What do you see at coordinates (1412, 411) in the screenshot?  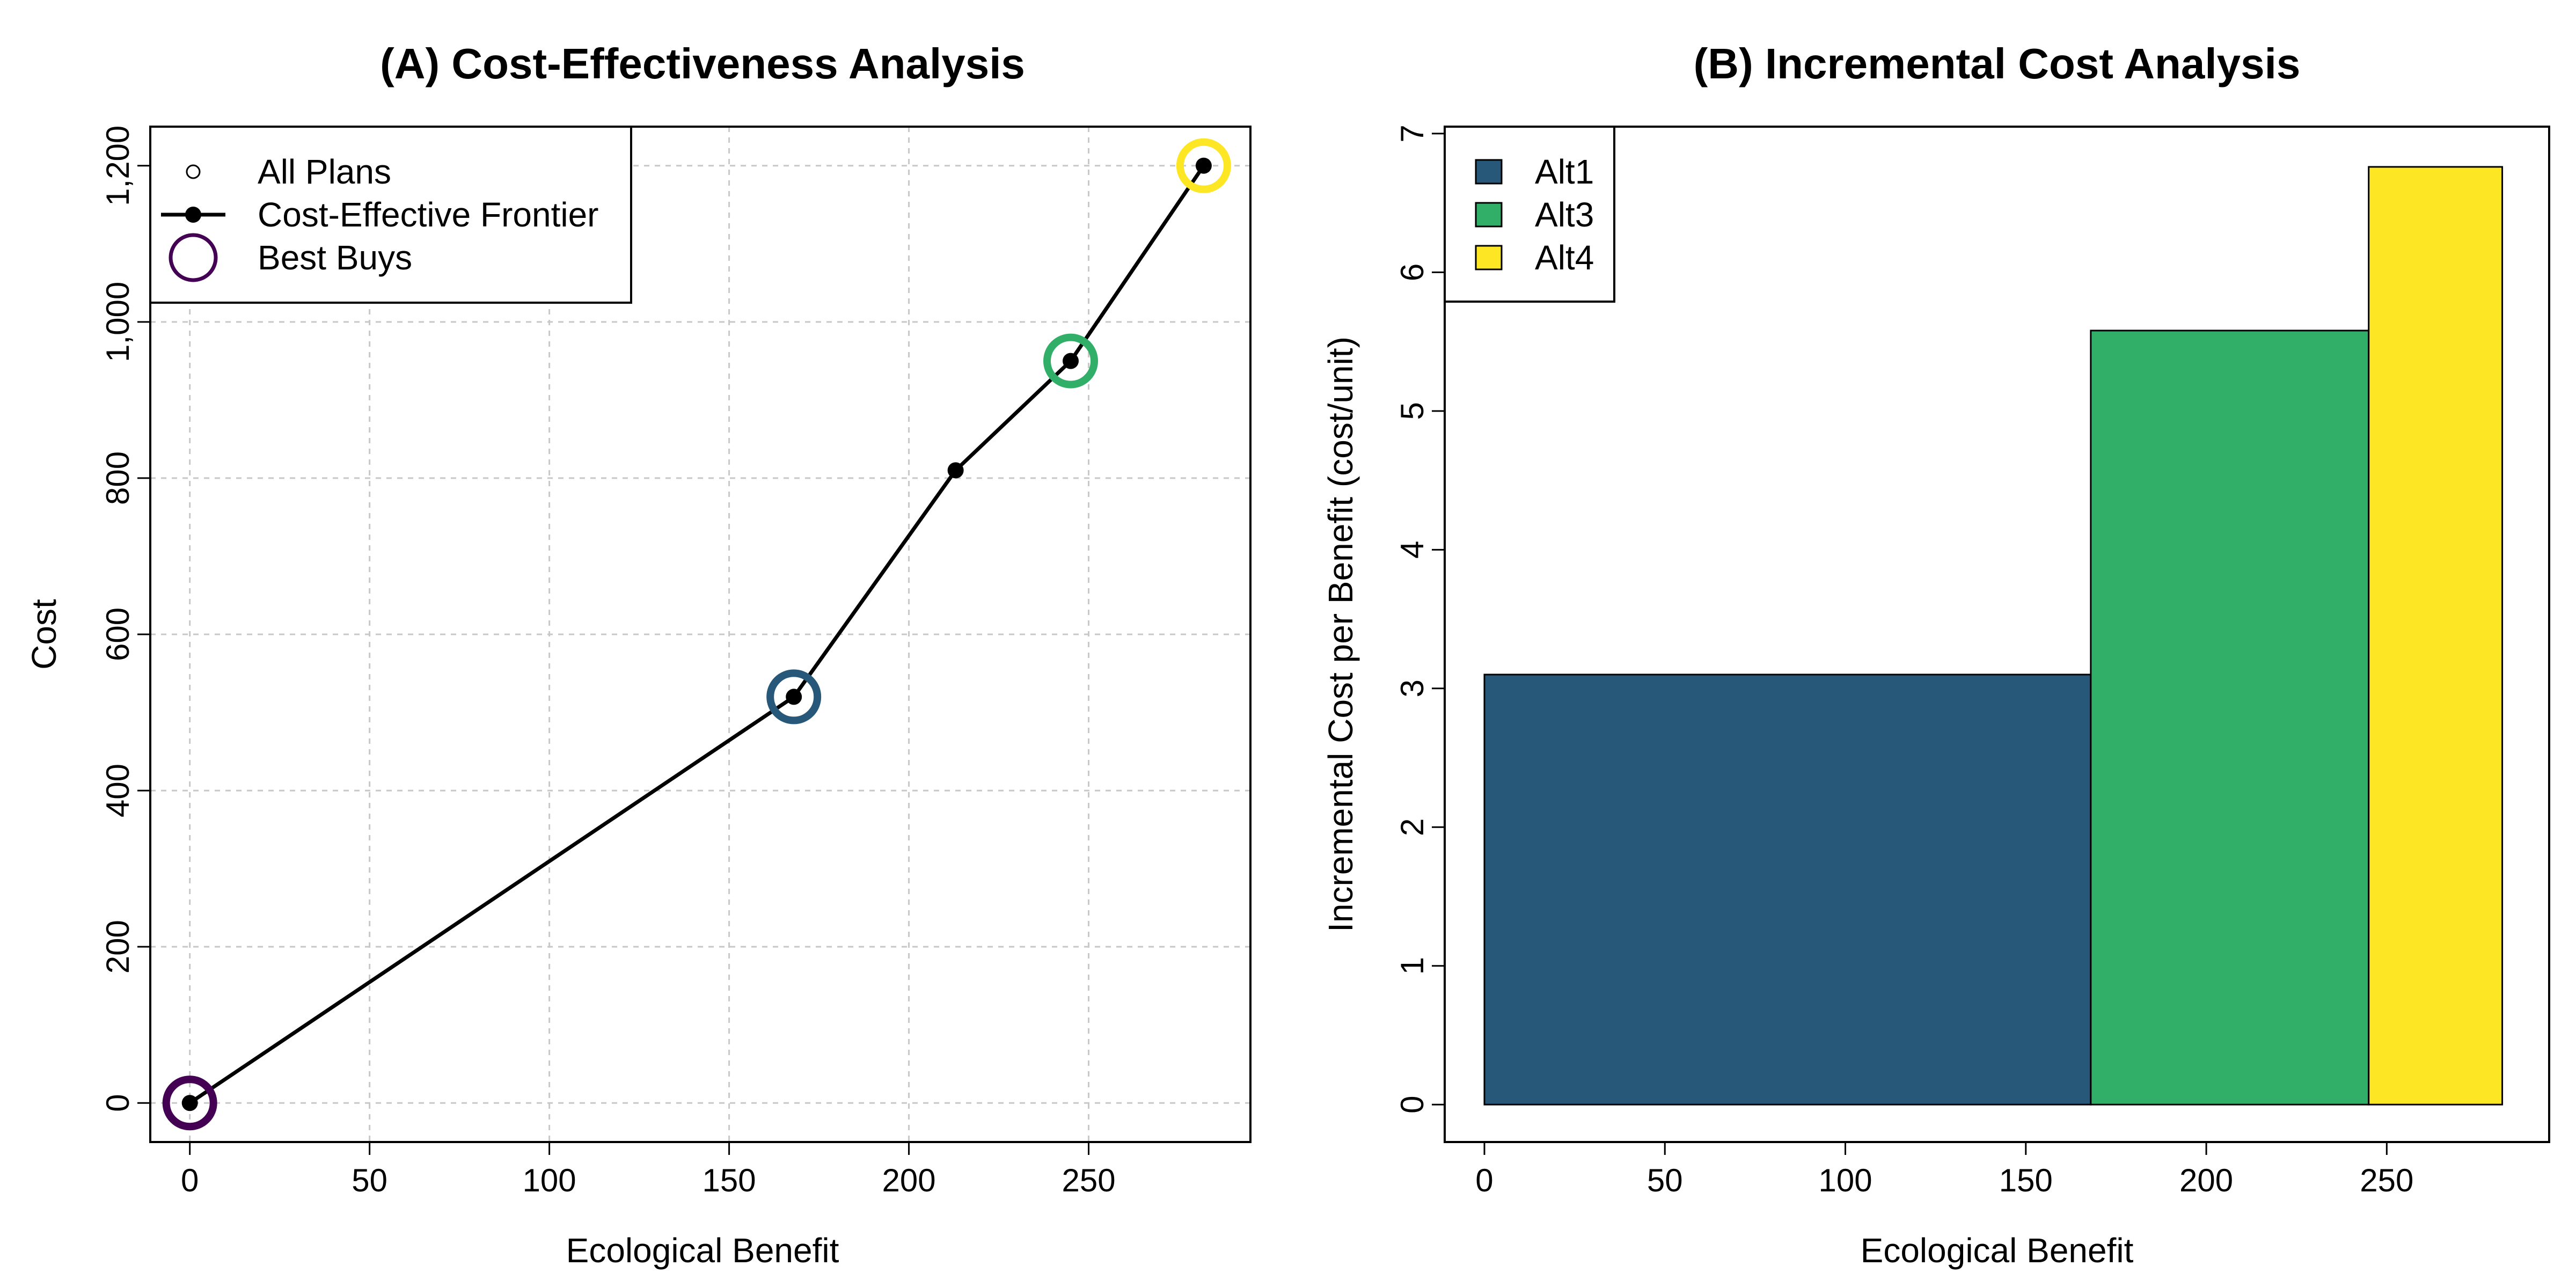 I see `panel-b-y-tick-label: 5` at bounding box center [1412, 411].